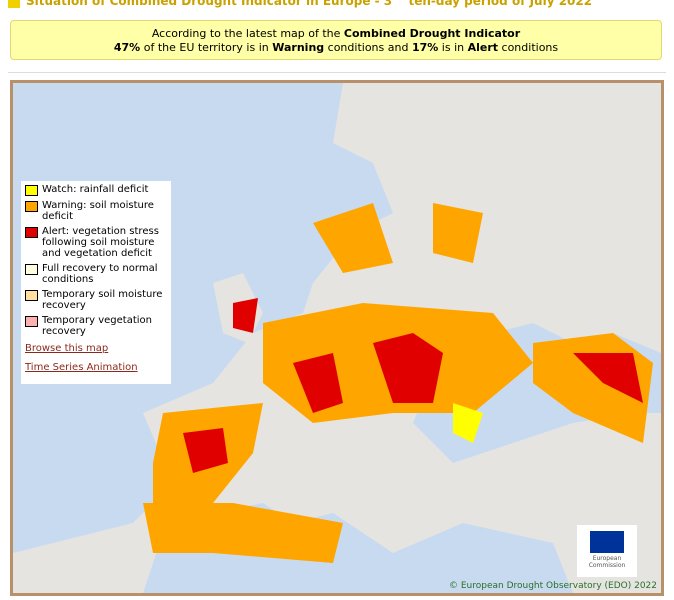 This screenshot has height=600, width=674. What do you see at coordinates (100, 274) in the screenshot?
I see `legend-label: Full recovery to normal conditions` at bounding box center [100, 274].